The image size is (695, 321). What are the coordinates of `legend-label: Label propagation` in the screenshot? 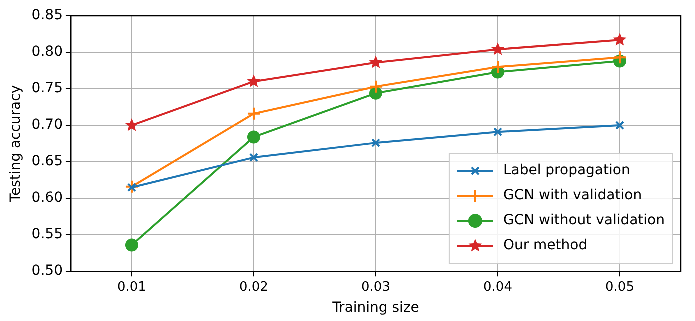 It's located at (566, 170).